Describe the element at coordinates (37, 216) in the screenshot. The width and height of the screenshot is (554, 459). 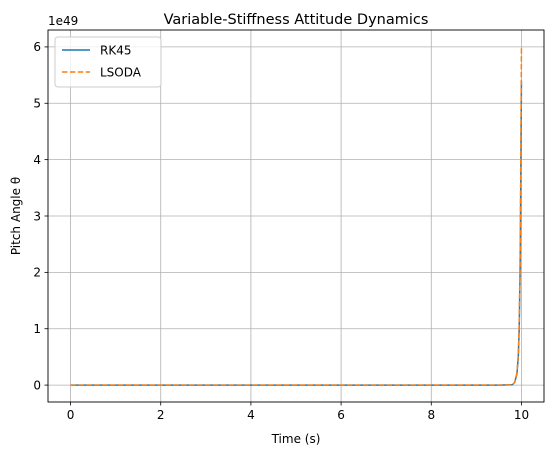
I see `y-tick-label: 3` at that location.